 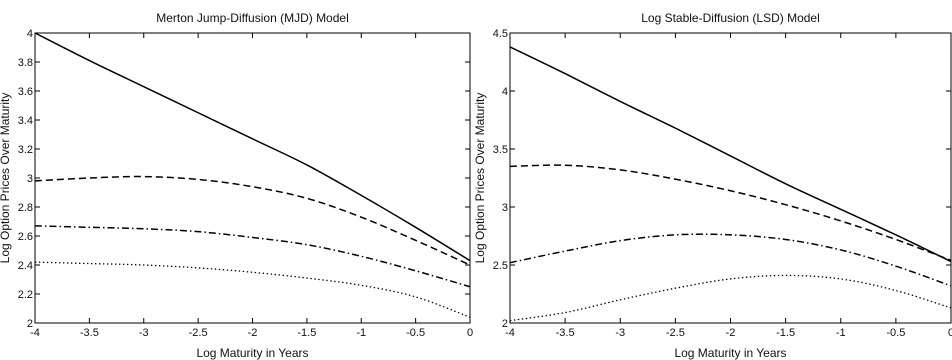 I want to click on y-tick-label: 2.2, so click(x=25, y=295).